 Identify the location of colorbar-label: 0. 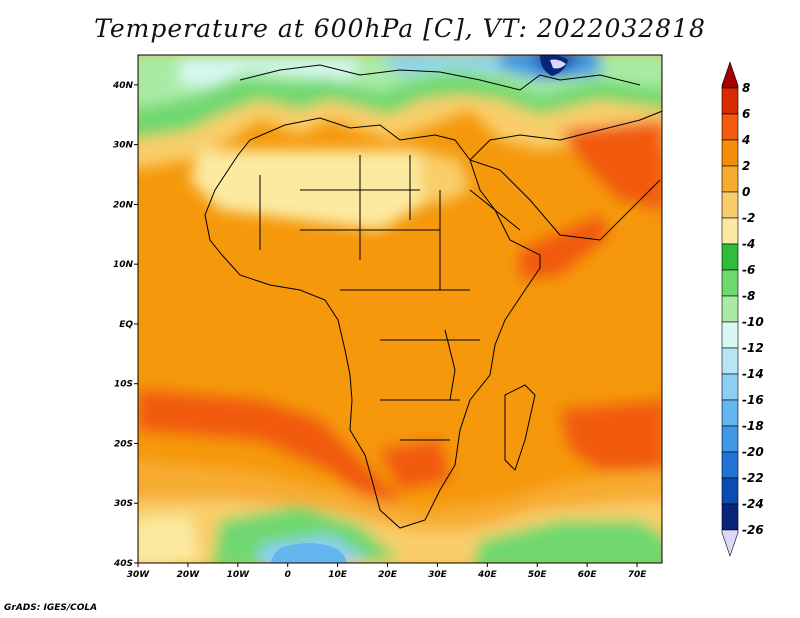
(746, 192).